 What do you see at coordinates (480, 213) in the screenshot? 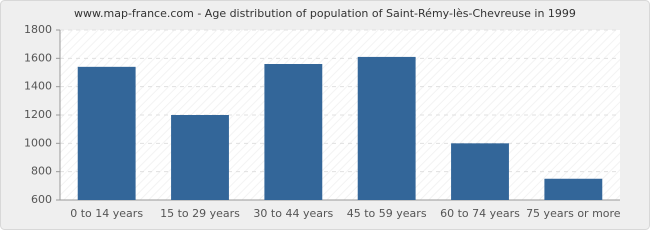
I see `x-tick-label: 60 to 74 years` at bounding box center [480, 213].